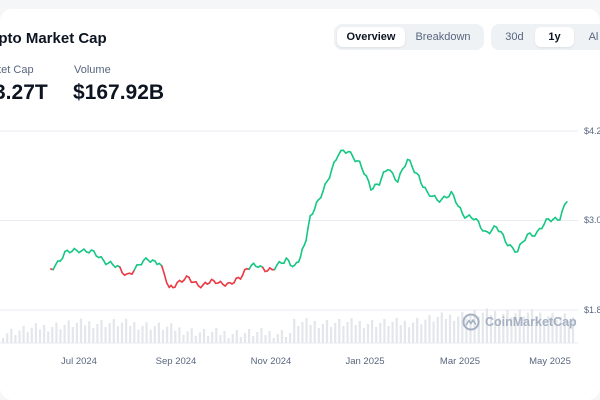 This screenshot has height=400, width=600. Describe the element at coordinates (592, 131) in the screenshot. I see `y-tick-label: $4.2` at that location.